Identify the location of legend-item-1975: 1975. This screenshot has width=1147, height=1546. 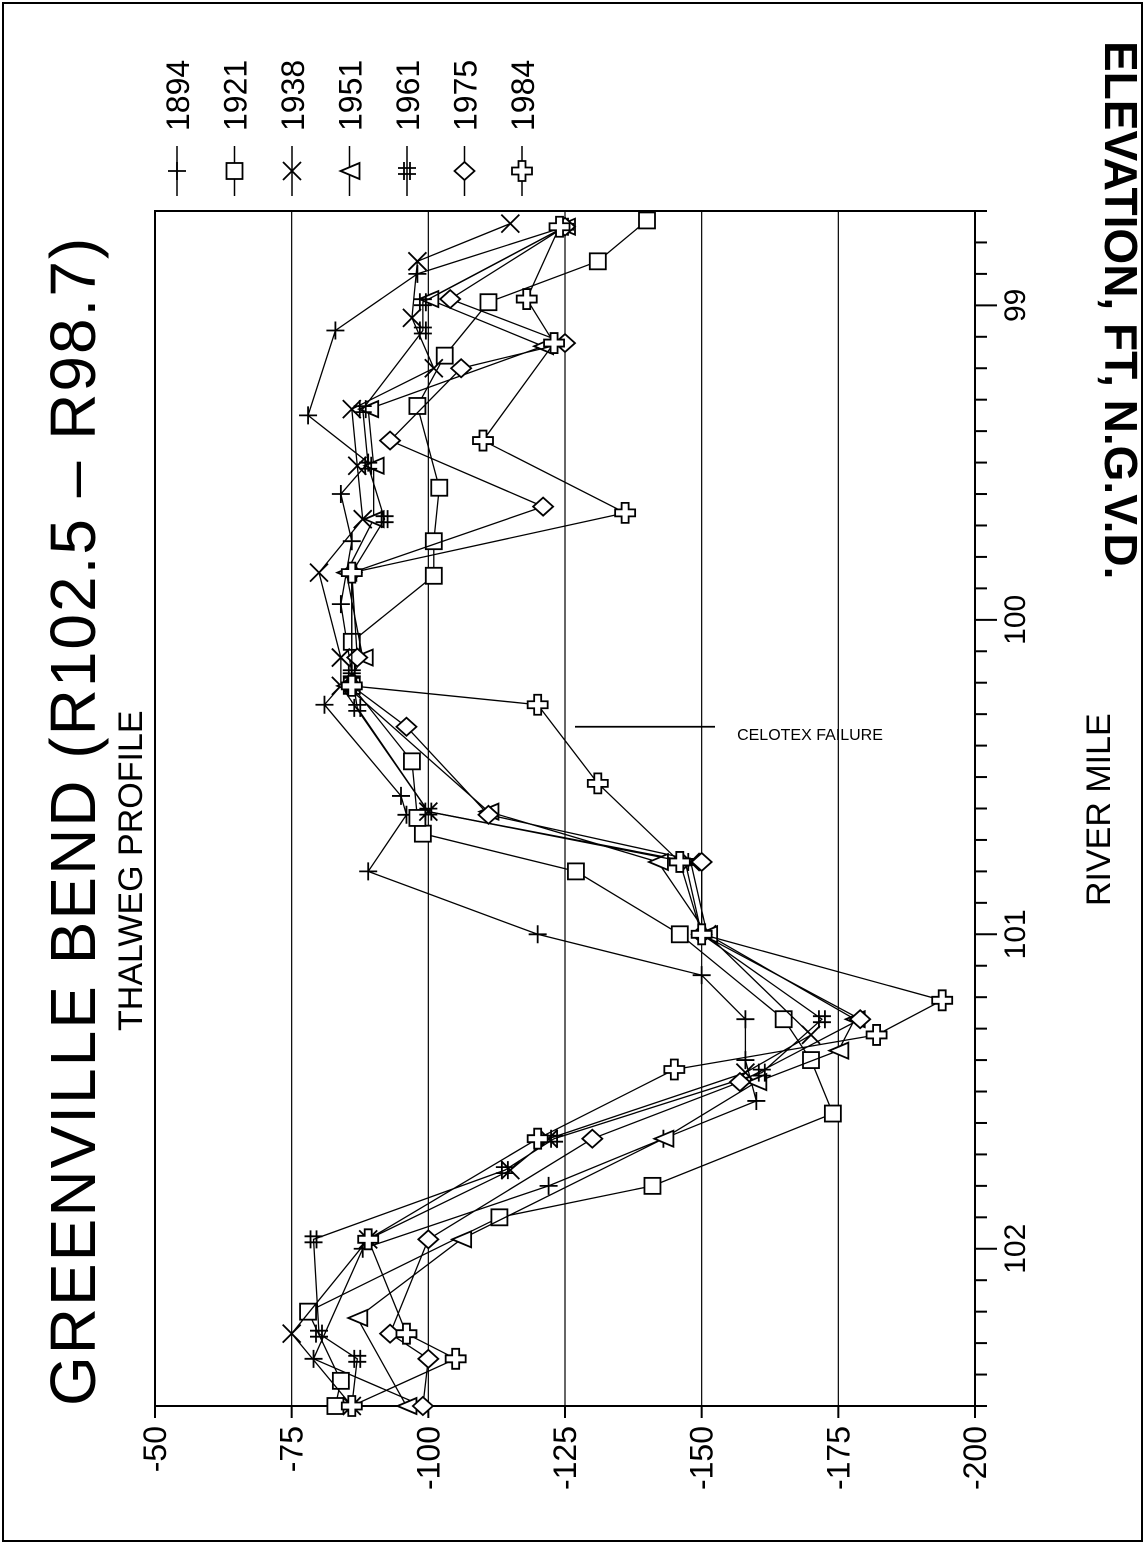
(466, 128).